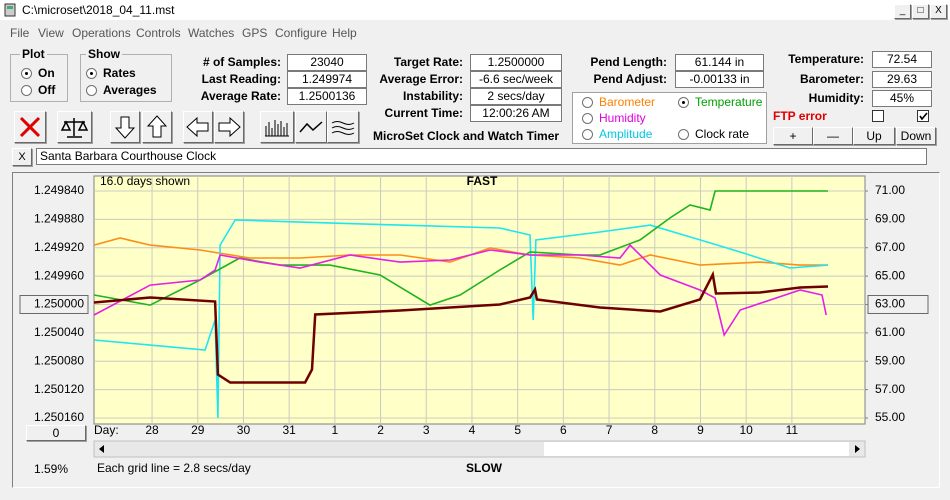 This screenshot has width=950, height=500. I want to click on button: —, so click(833, 136).